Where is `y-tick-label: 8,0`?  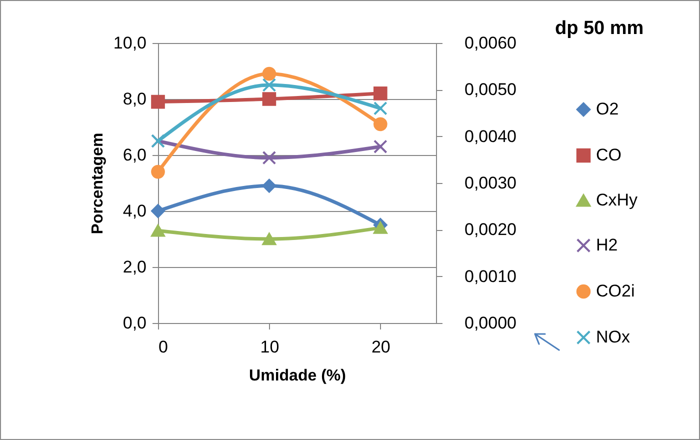
y-tick-label: 8,0 is located at coordinates (134, 99).